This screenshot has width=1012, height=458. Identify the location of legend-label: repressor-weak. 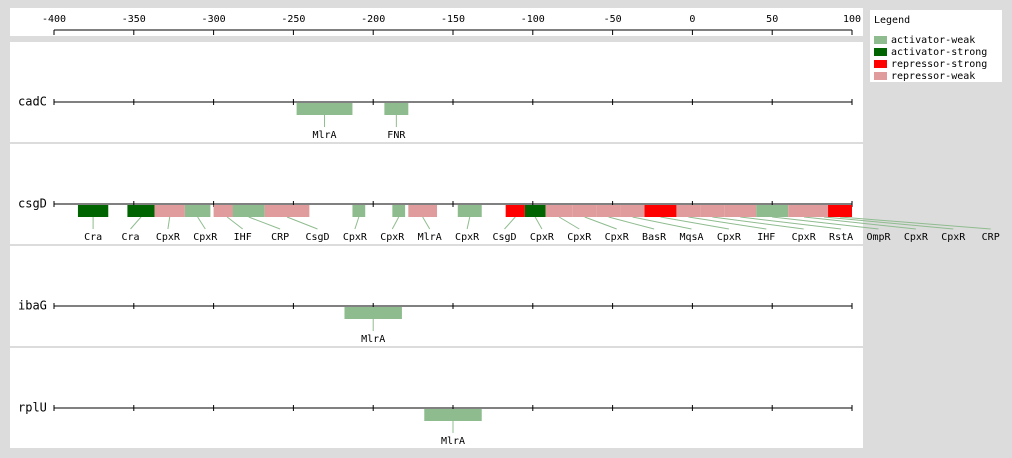
(933, 76).